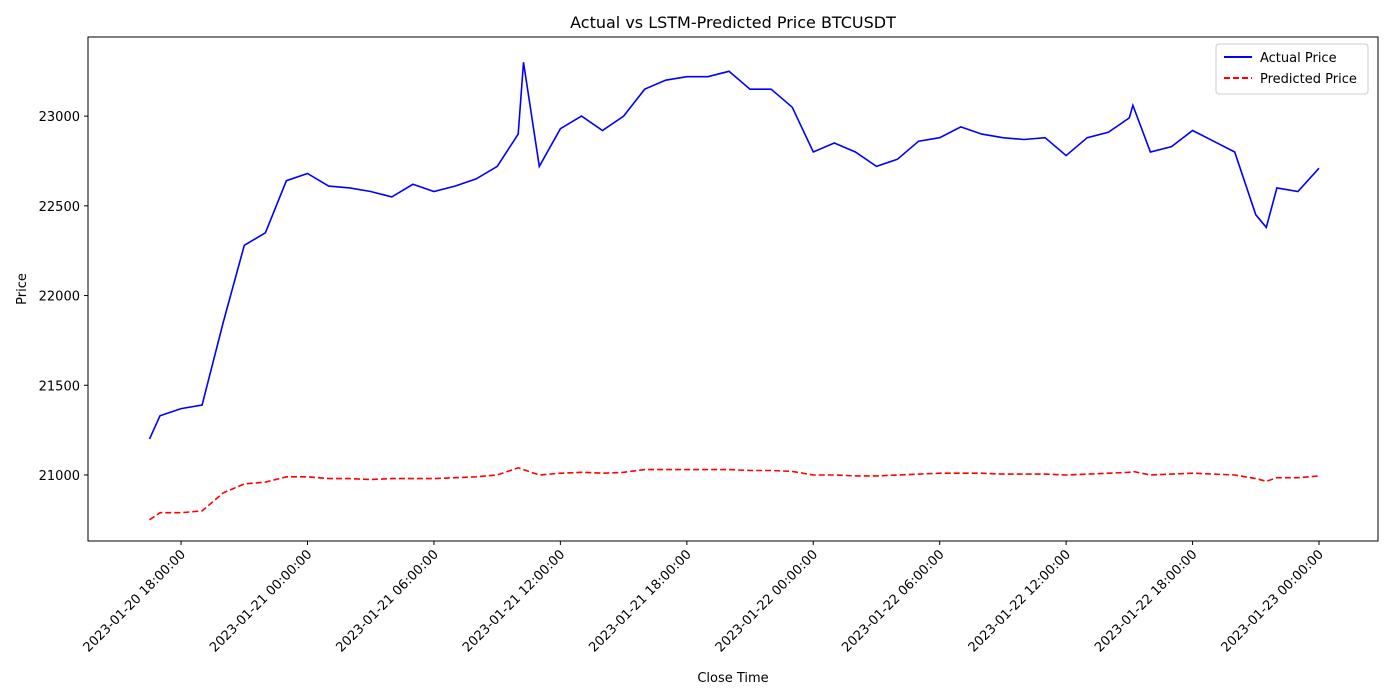 This screenshot has width=1400, height=700. I want to click on y-tick-label: 22500, so click(59, 207).